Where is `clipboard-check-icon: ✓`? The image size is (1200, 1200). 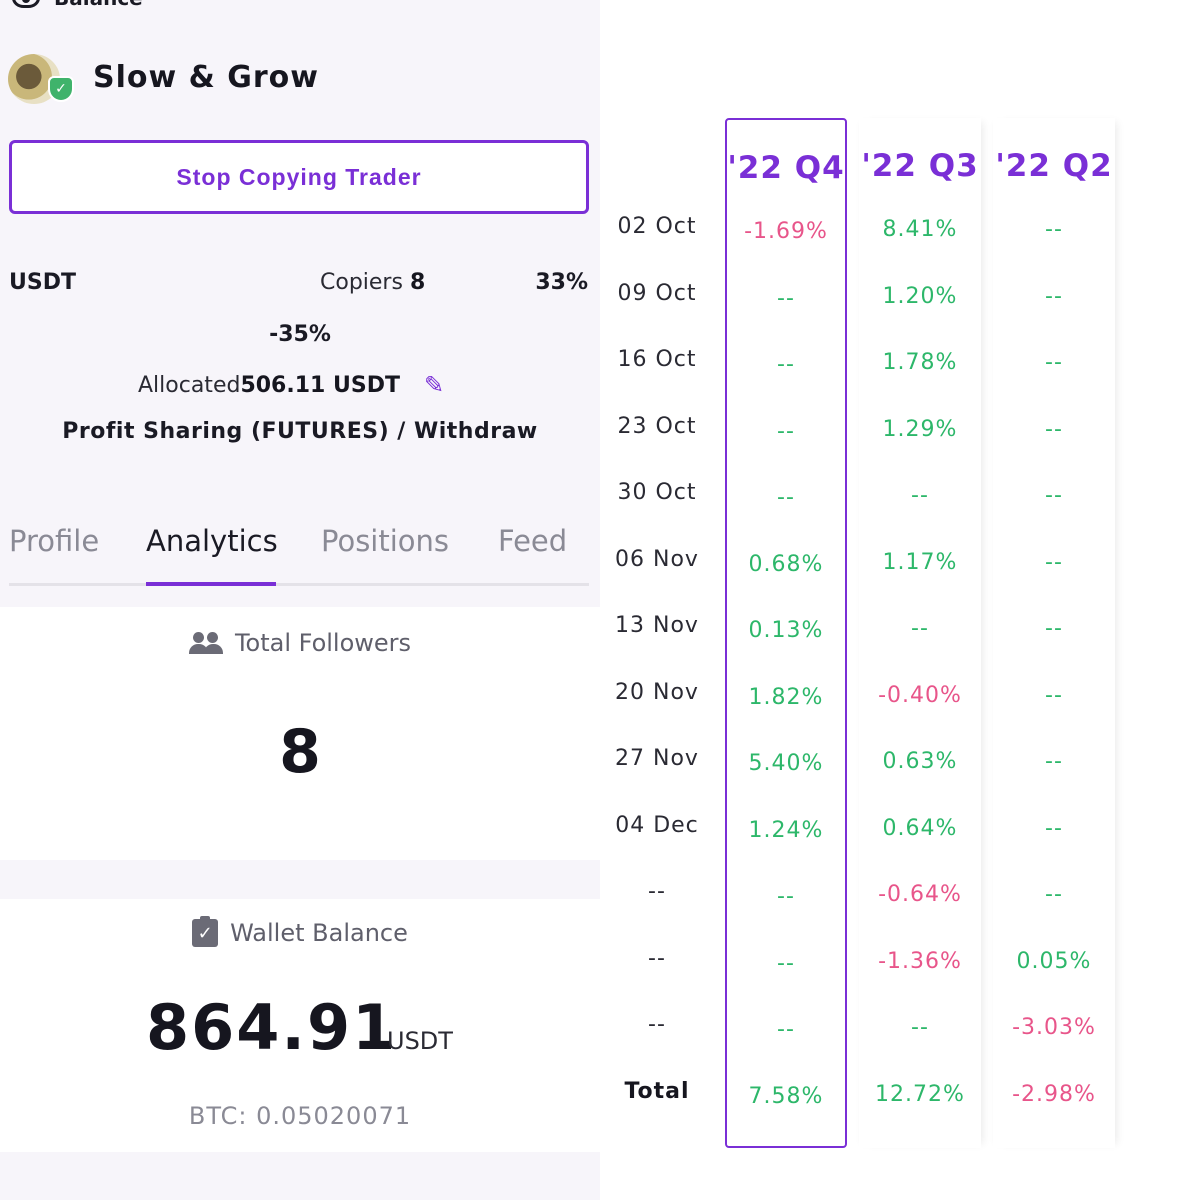
clipboard-check-icon: ✓ is located at coordinates (205, 931).